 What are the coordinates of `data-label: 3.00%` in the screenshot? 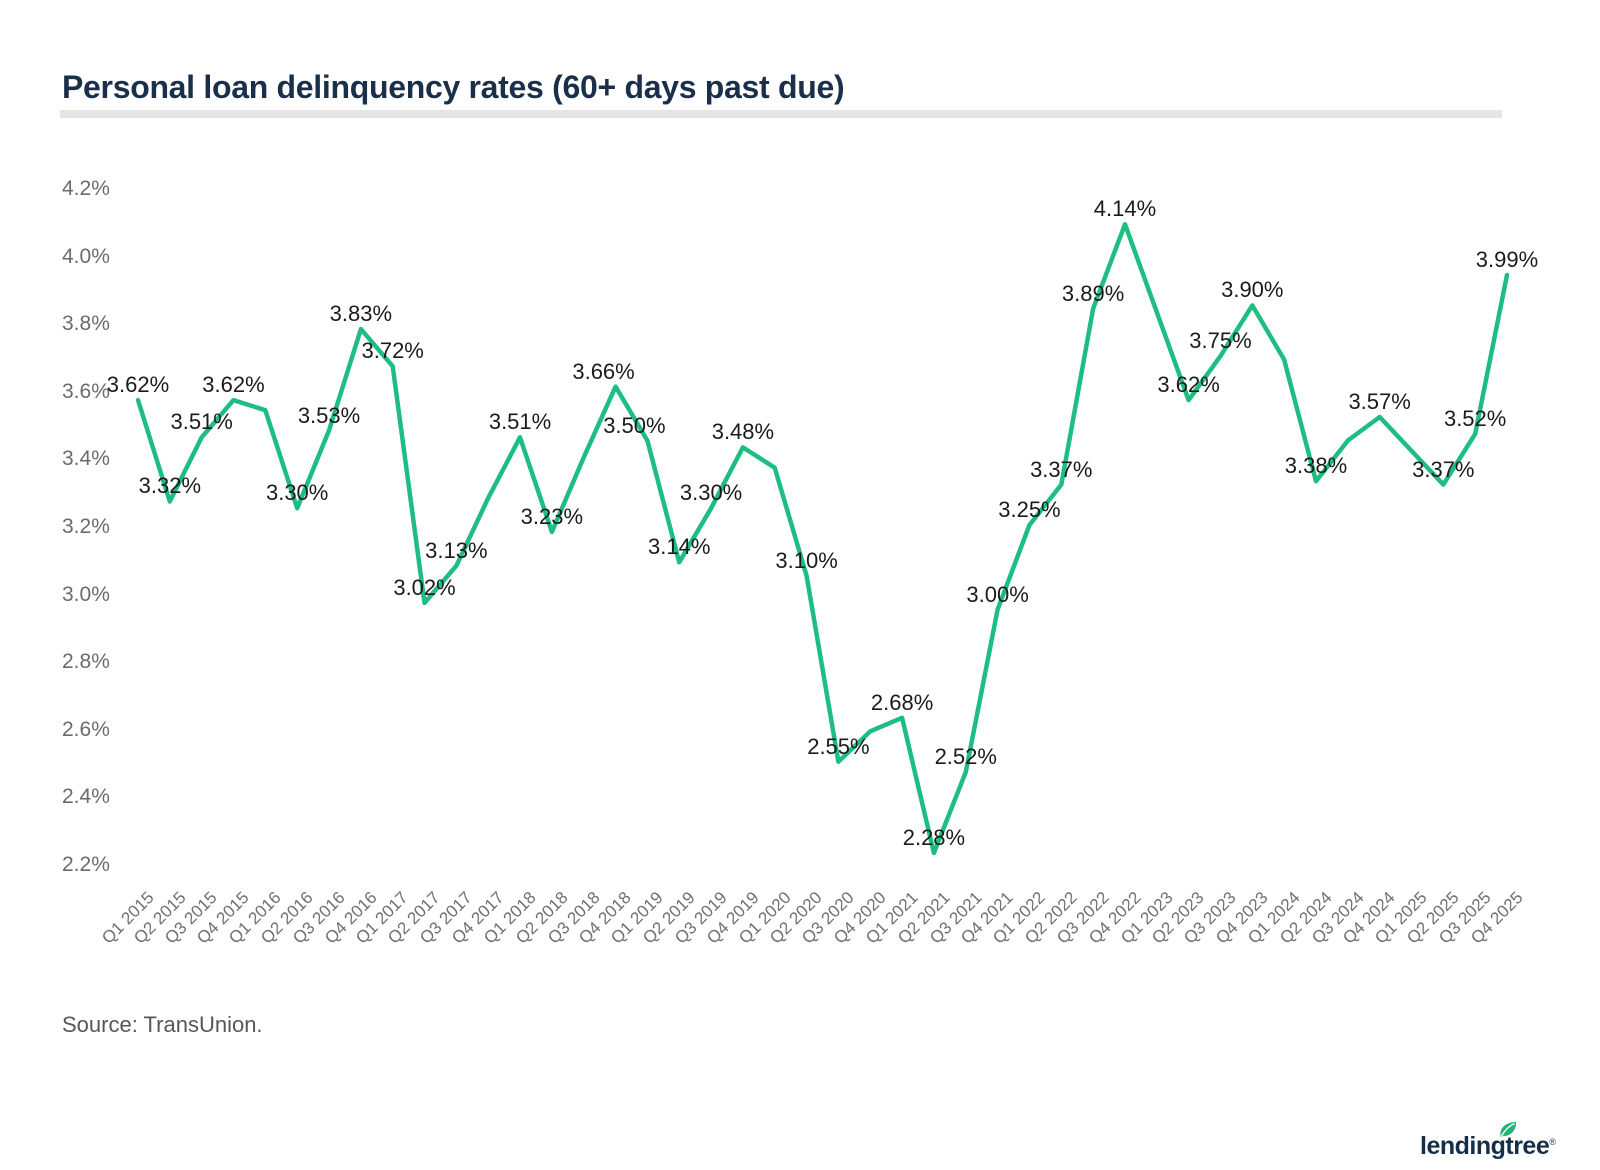 It's located at (997, 594).